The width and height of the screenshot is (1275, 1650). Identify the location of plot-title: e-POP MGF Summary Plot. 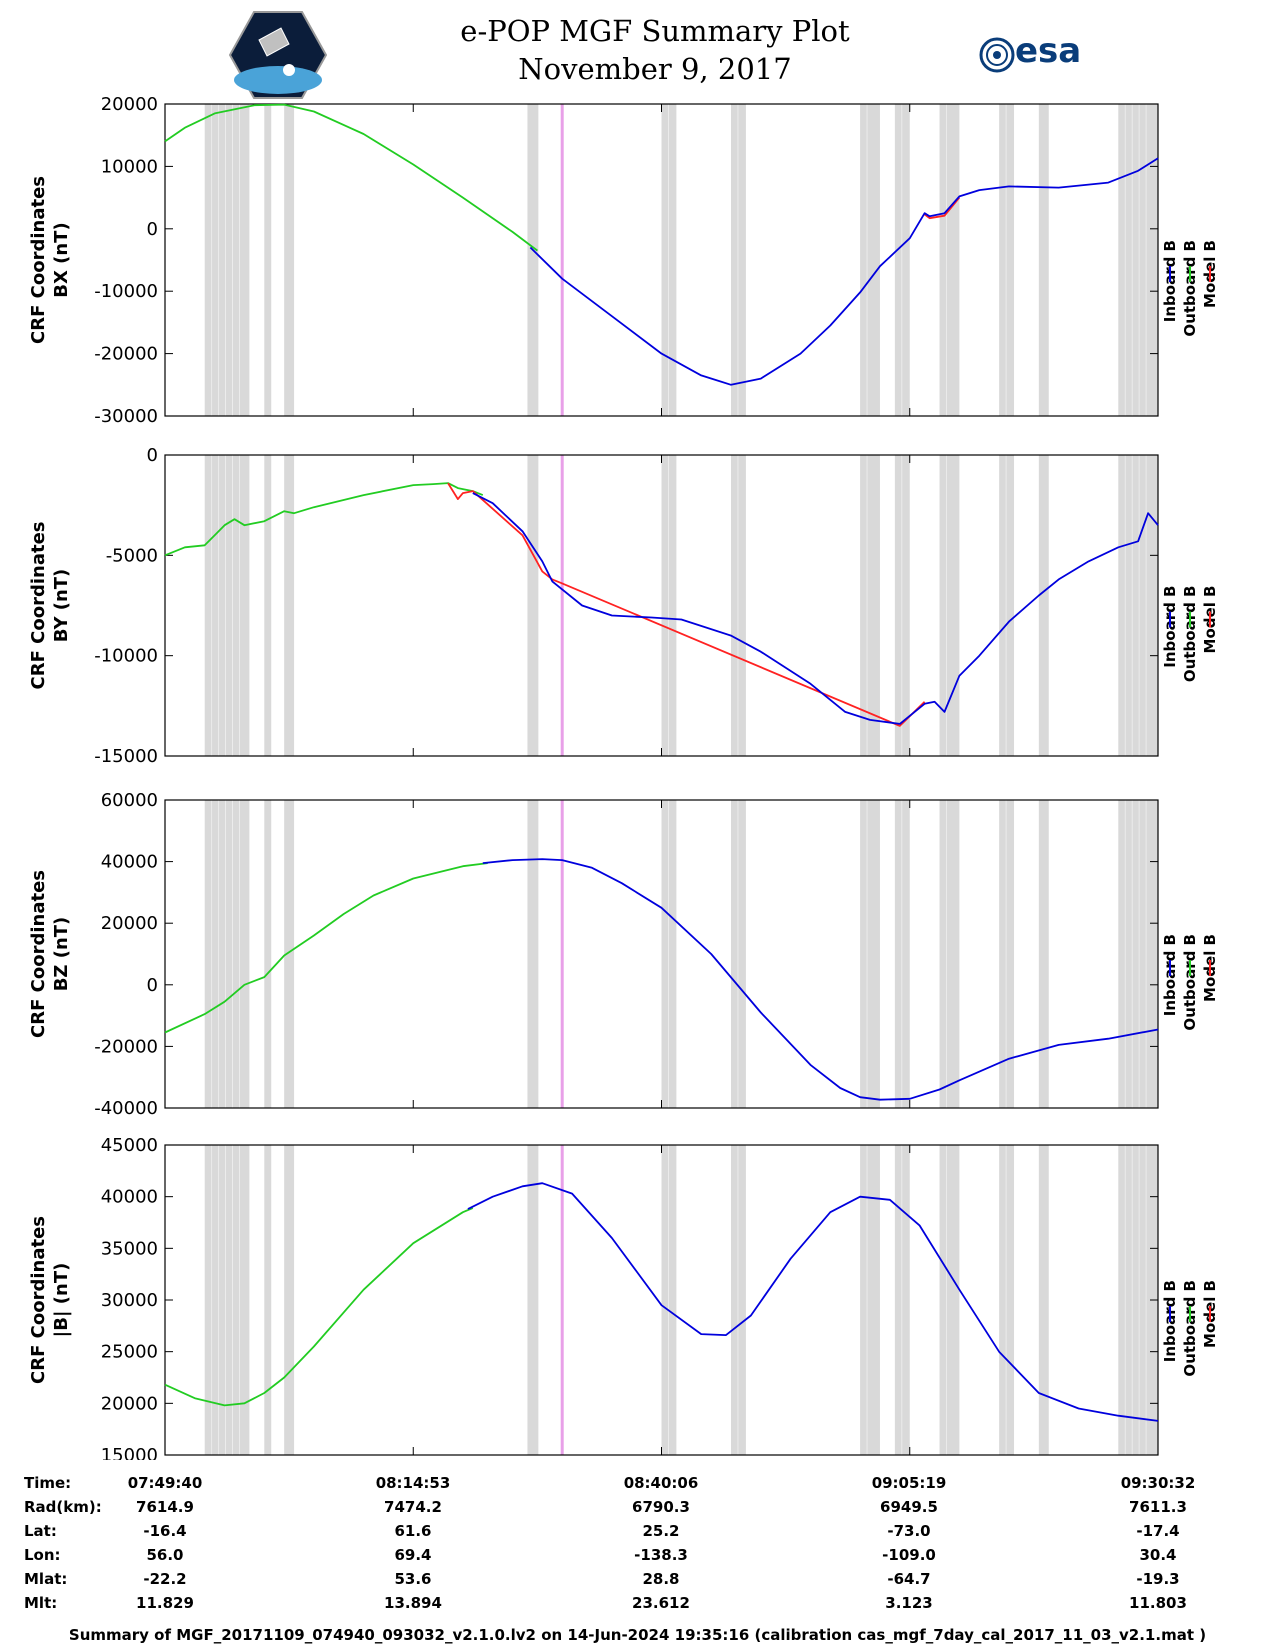
(655, 31).